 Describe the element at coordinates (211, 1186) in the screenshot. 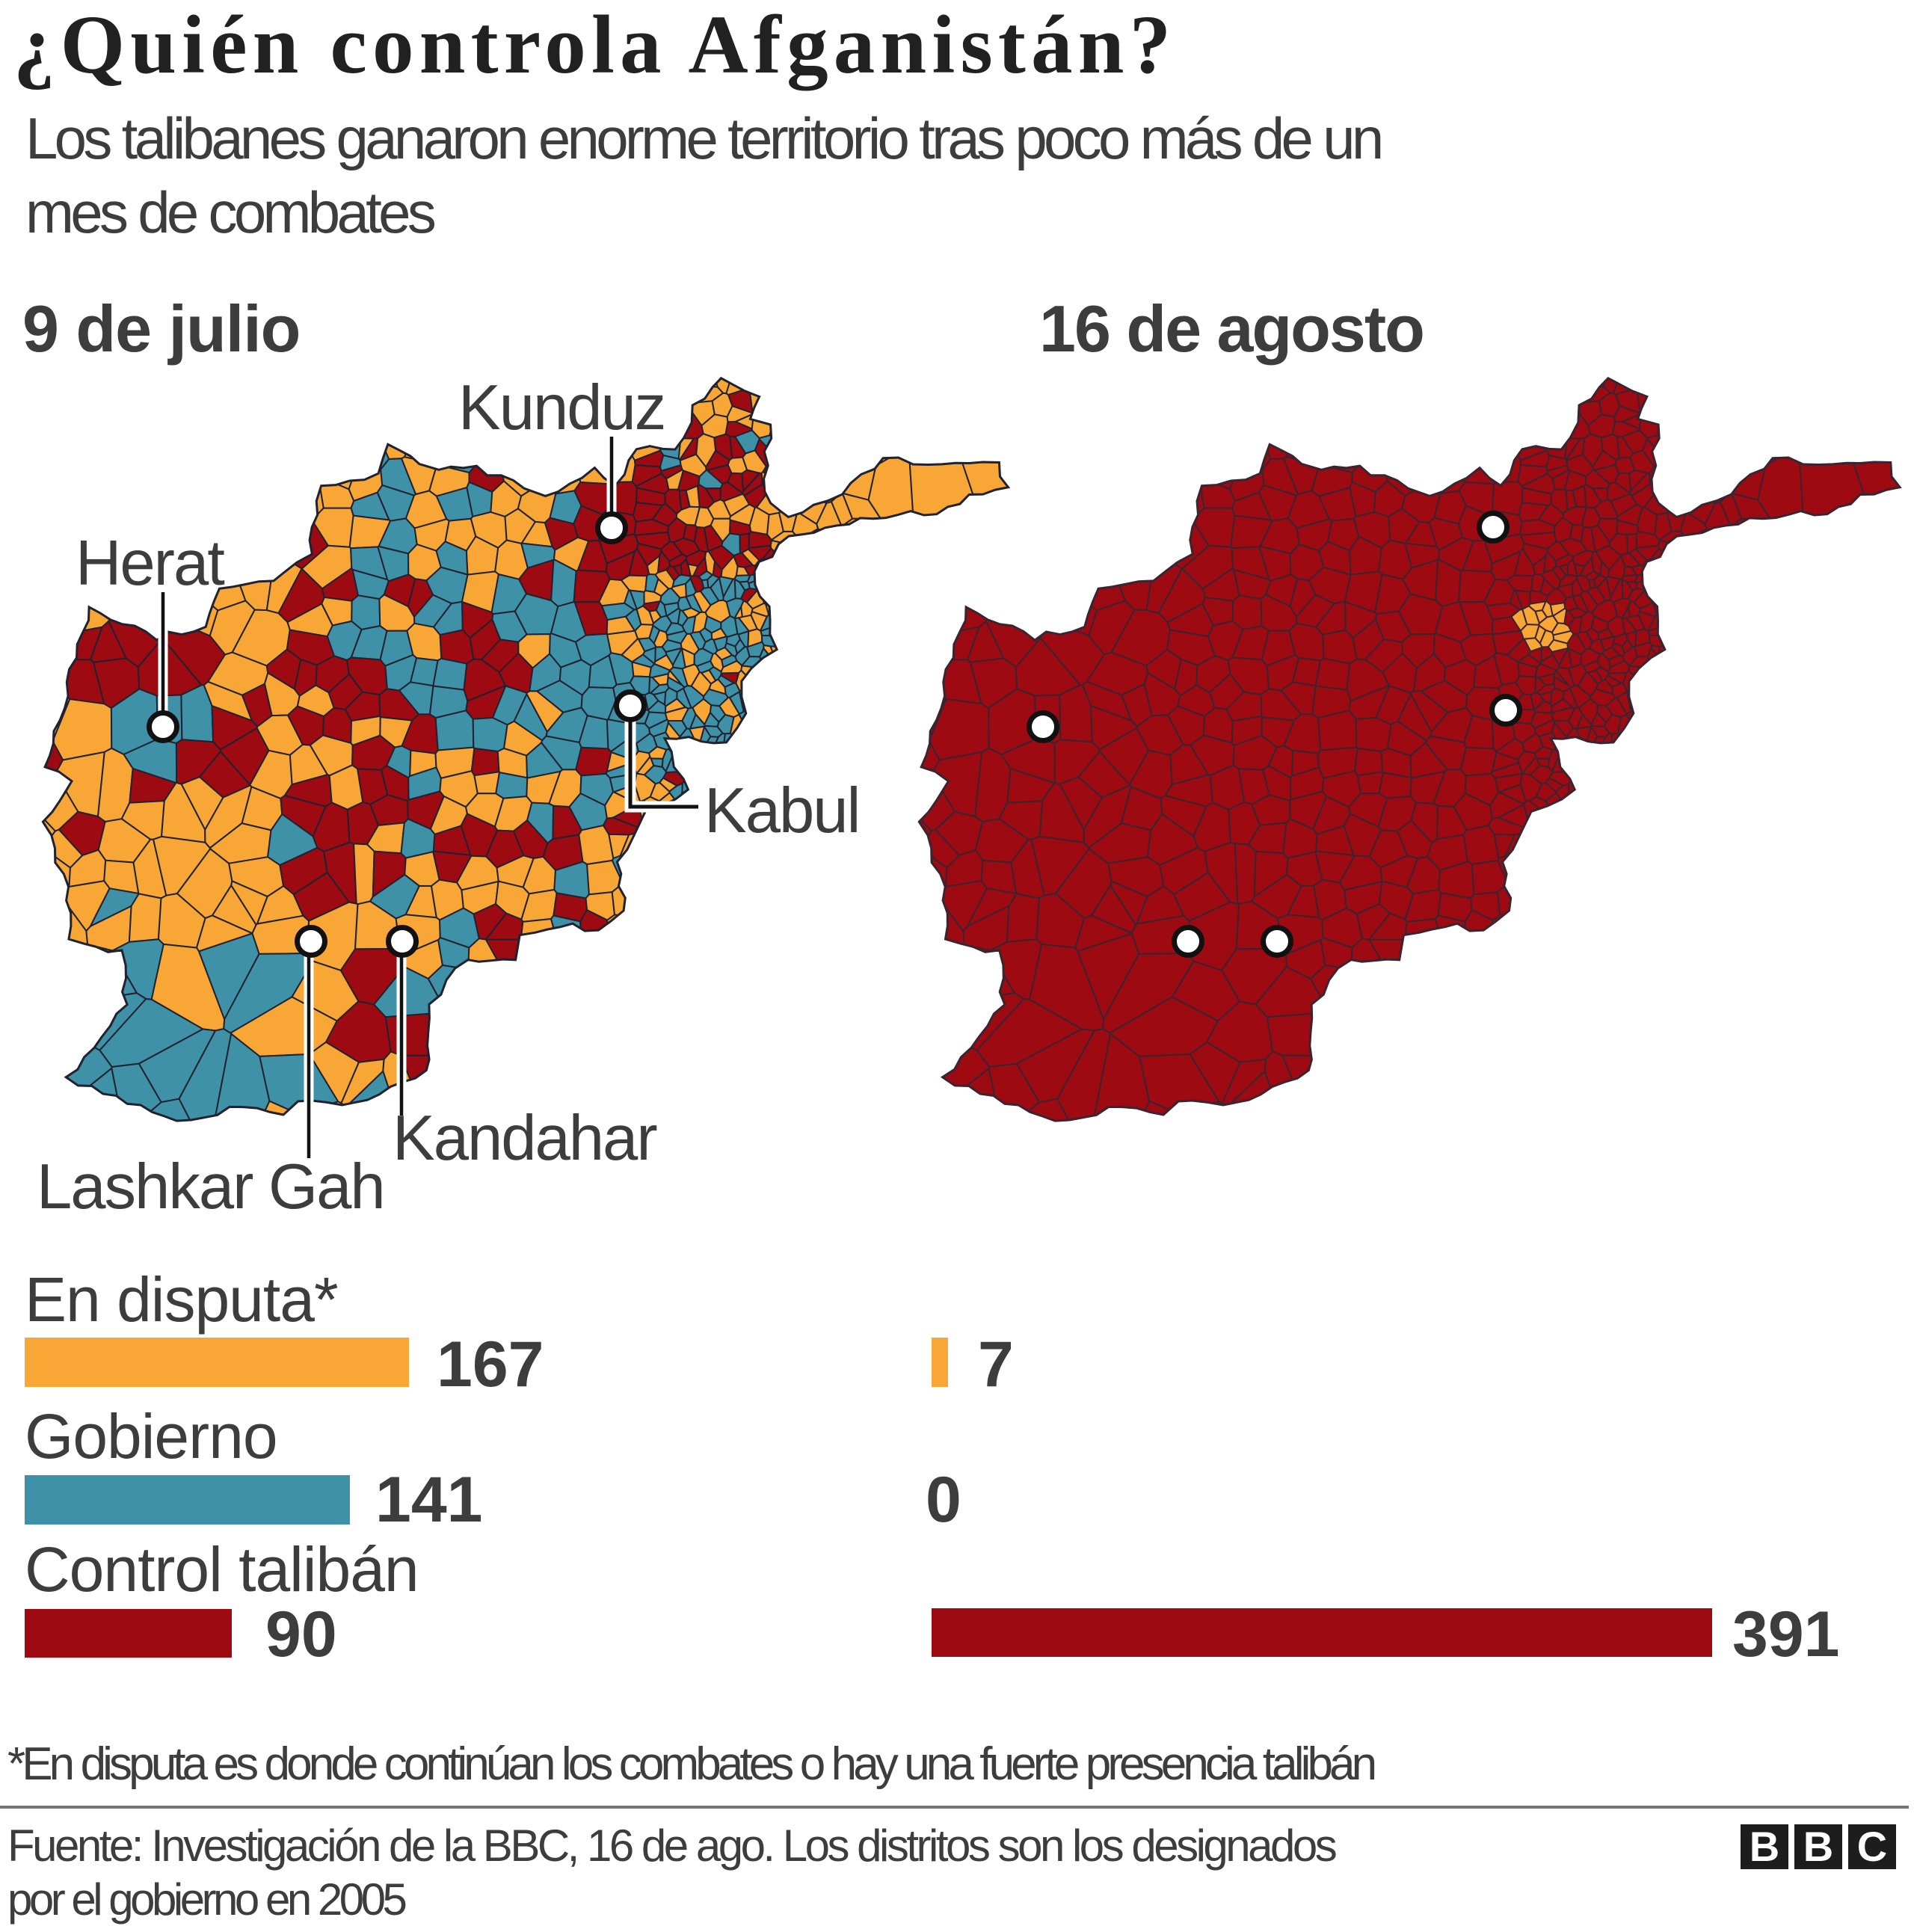

I see `svg-text: Lashkar Gah` at that location.